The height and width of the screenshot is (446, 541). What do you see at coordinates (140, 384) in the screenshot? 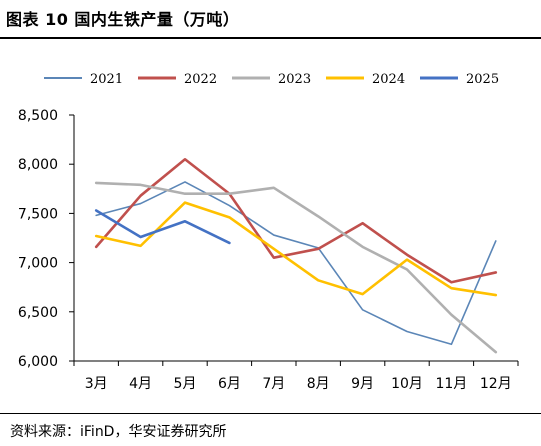
I see `x-tick-label: 4月` at bounding box center [140, 384].